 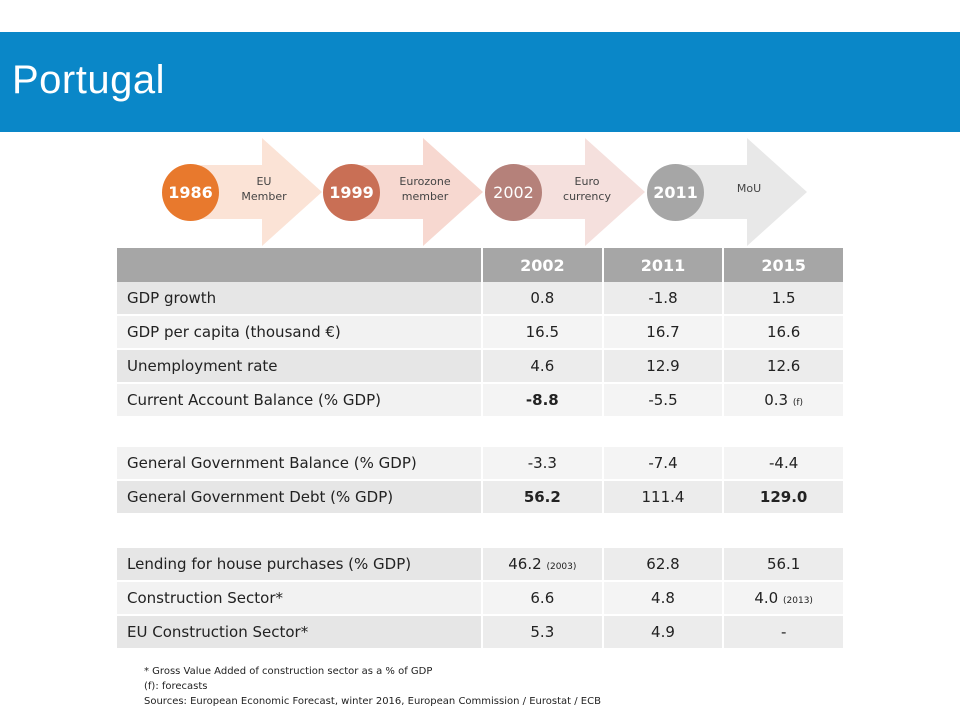 I want to click on timeline-label: Euro currency, so click(x=587, y=189).